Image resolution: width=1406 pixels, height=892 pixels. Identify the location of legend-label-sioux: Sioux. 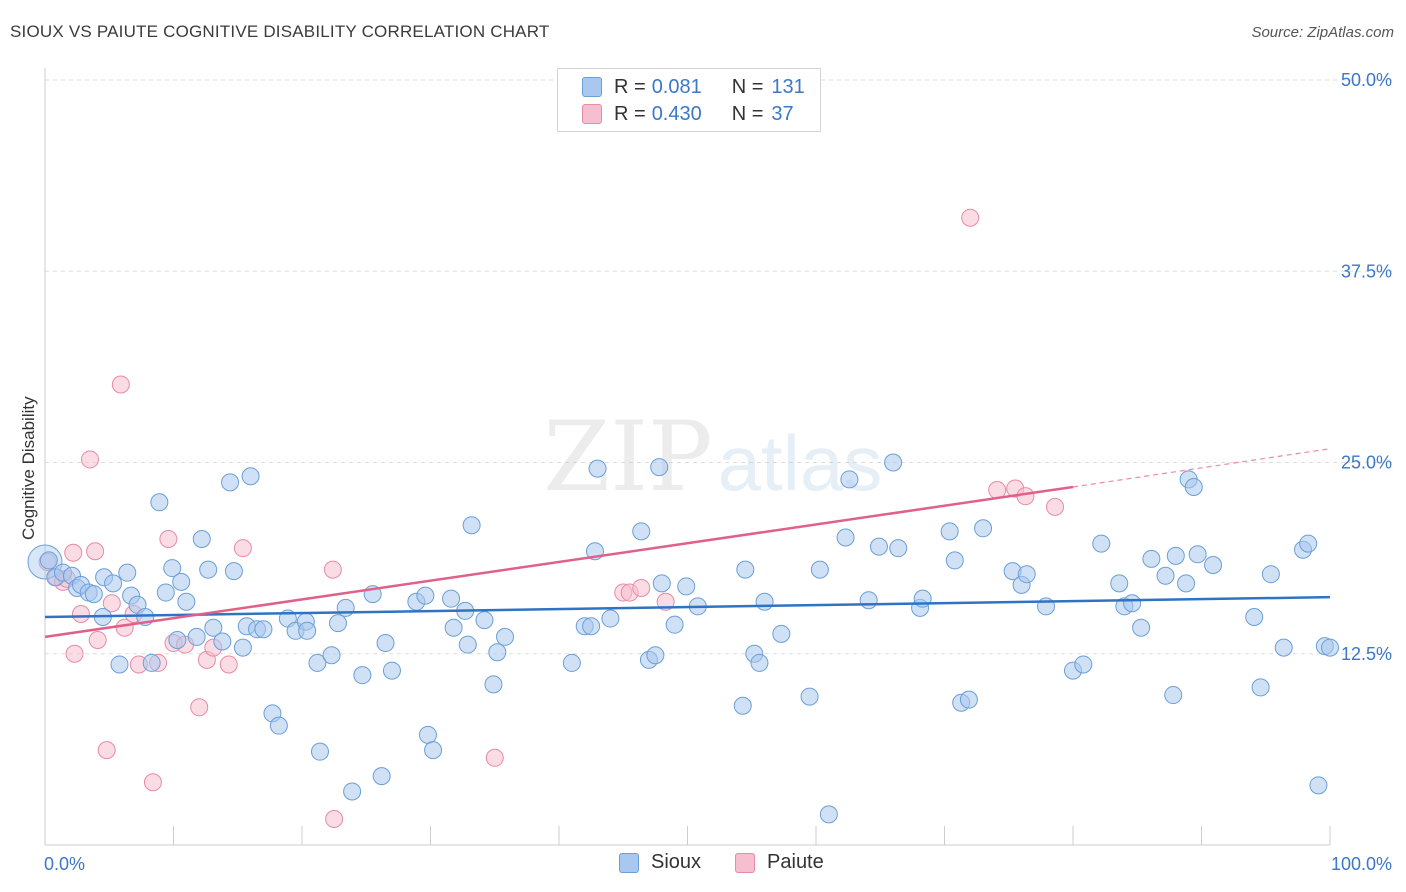
(676, 862).